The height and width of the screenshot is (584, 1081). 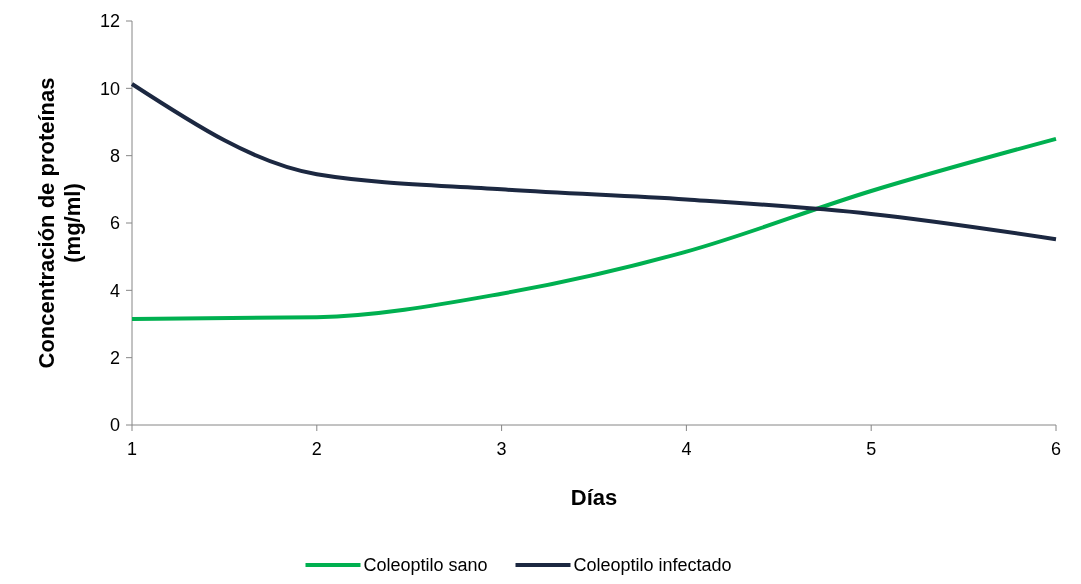 What do you see at coordinates (316, 449) in the screenshot?
I see `x-tick-label: 2` at bounding box center [316, 449].